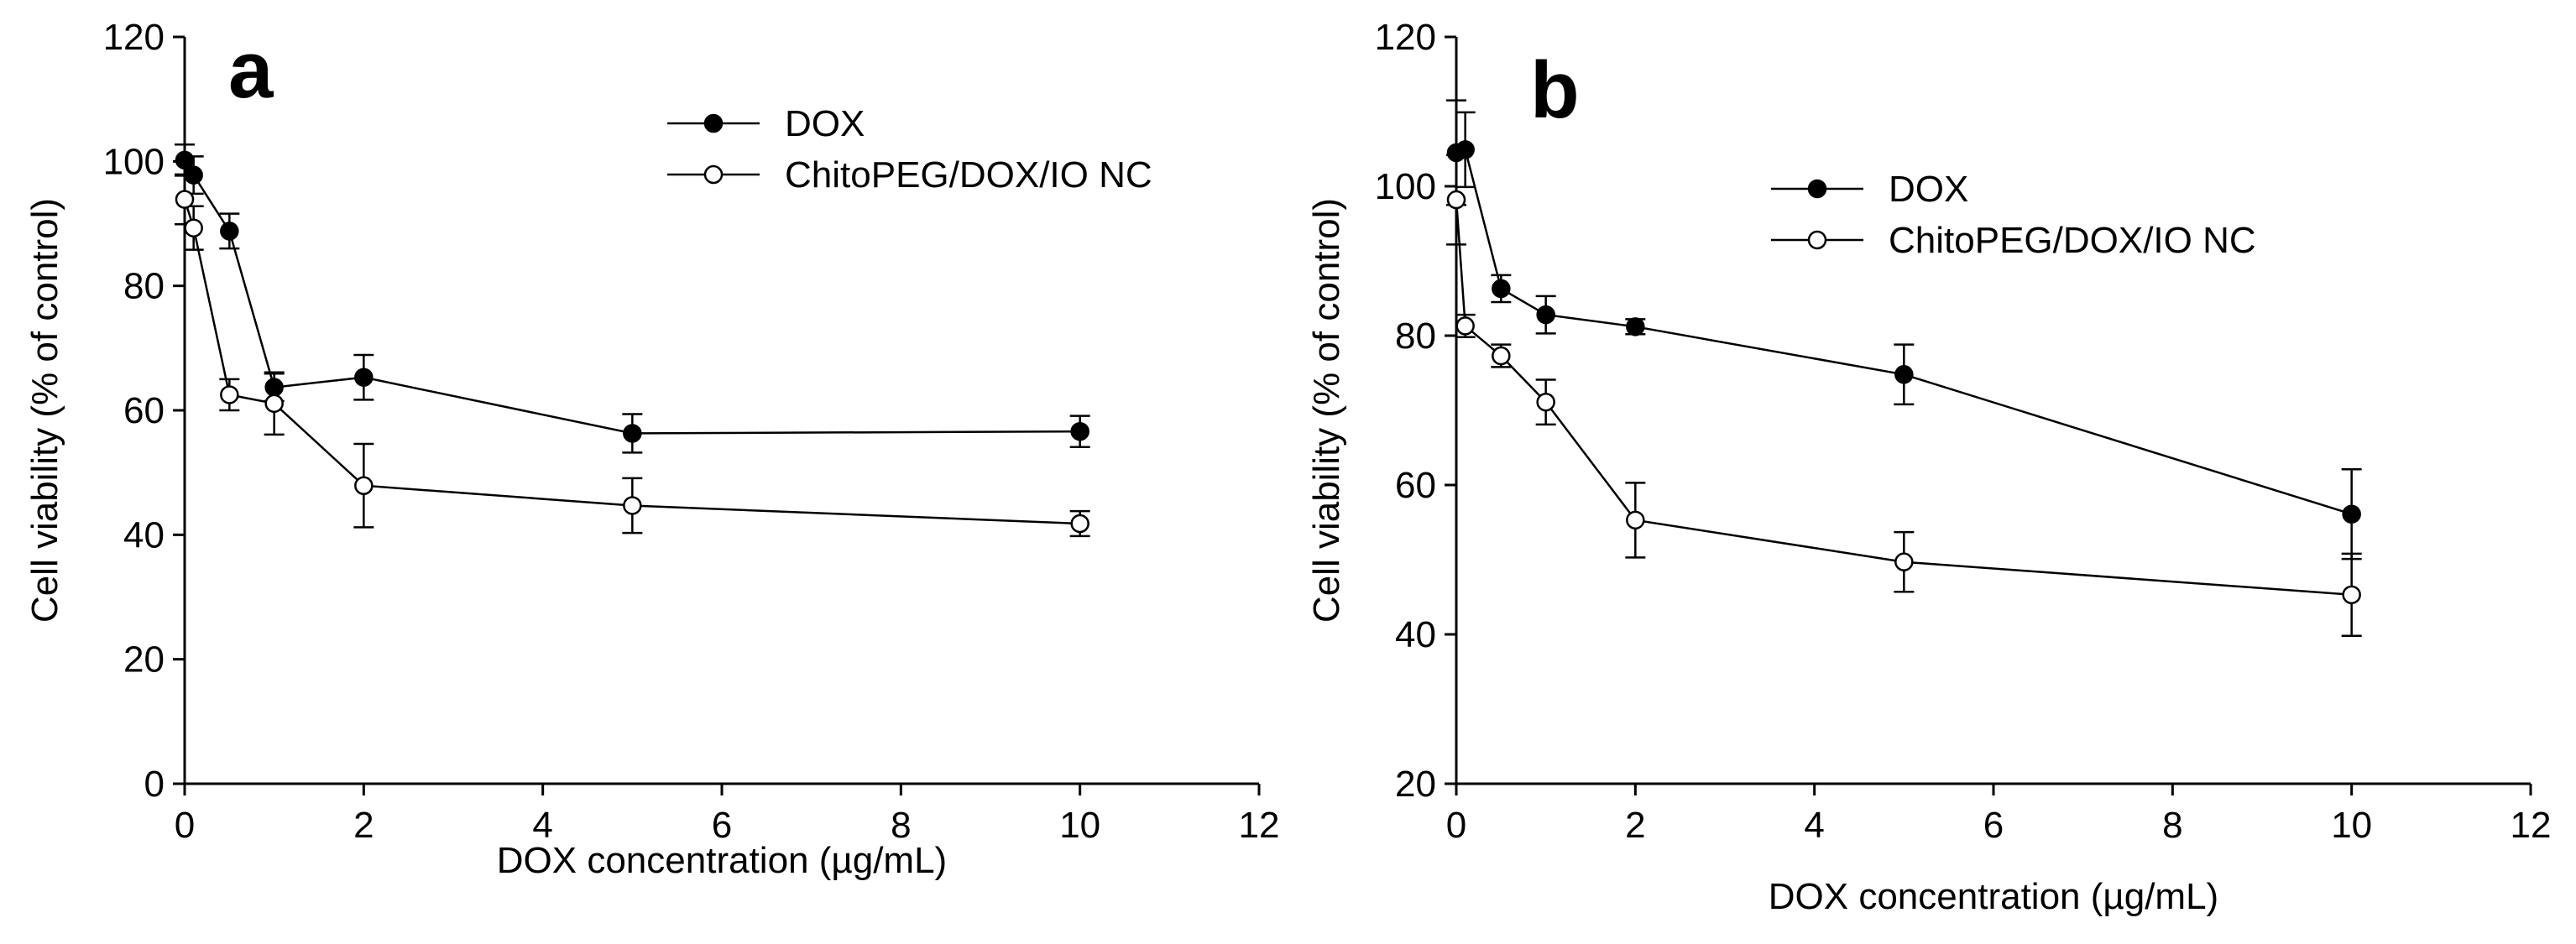 The width and height of the screenshot is (2576, 944). I want to click on y-tick-label: 0, so click(154, 784).